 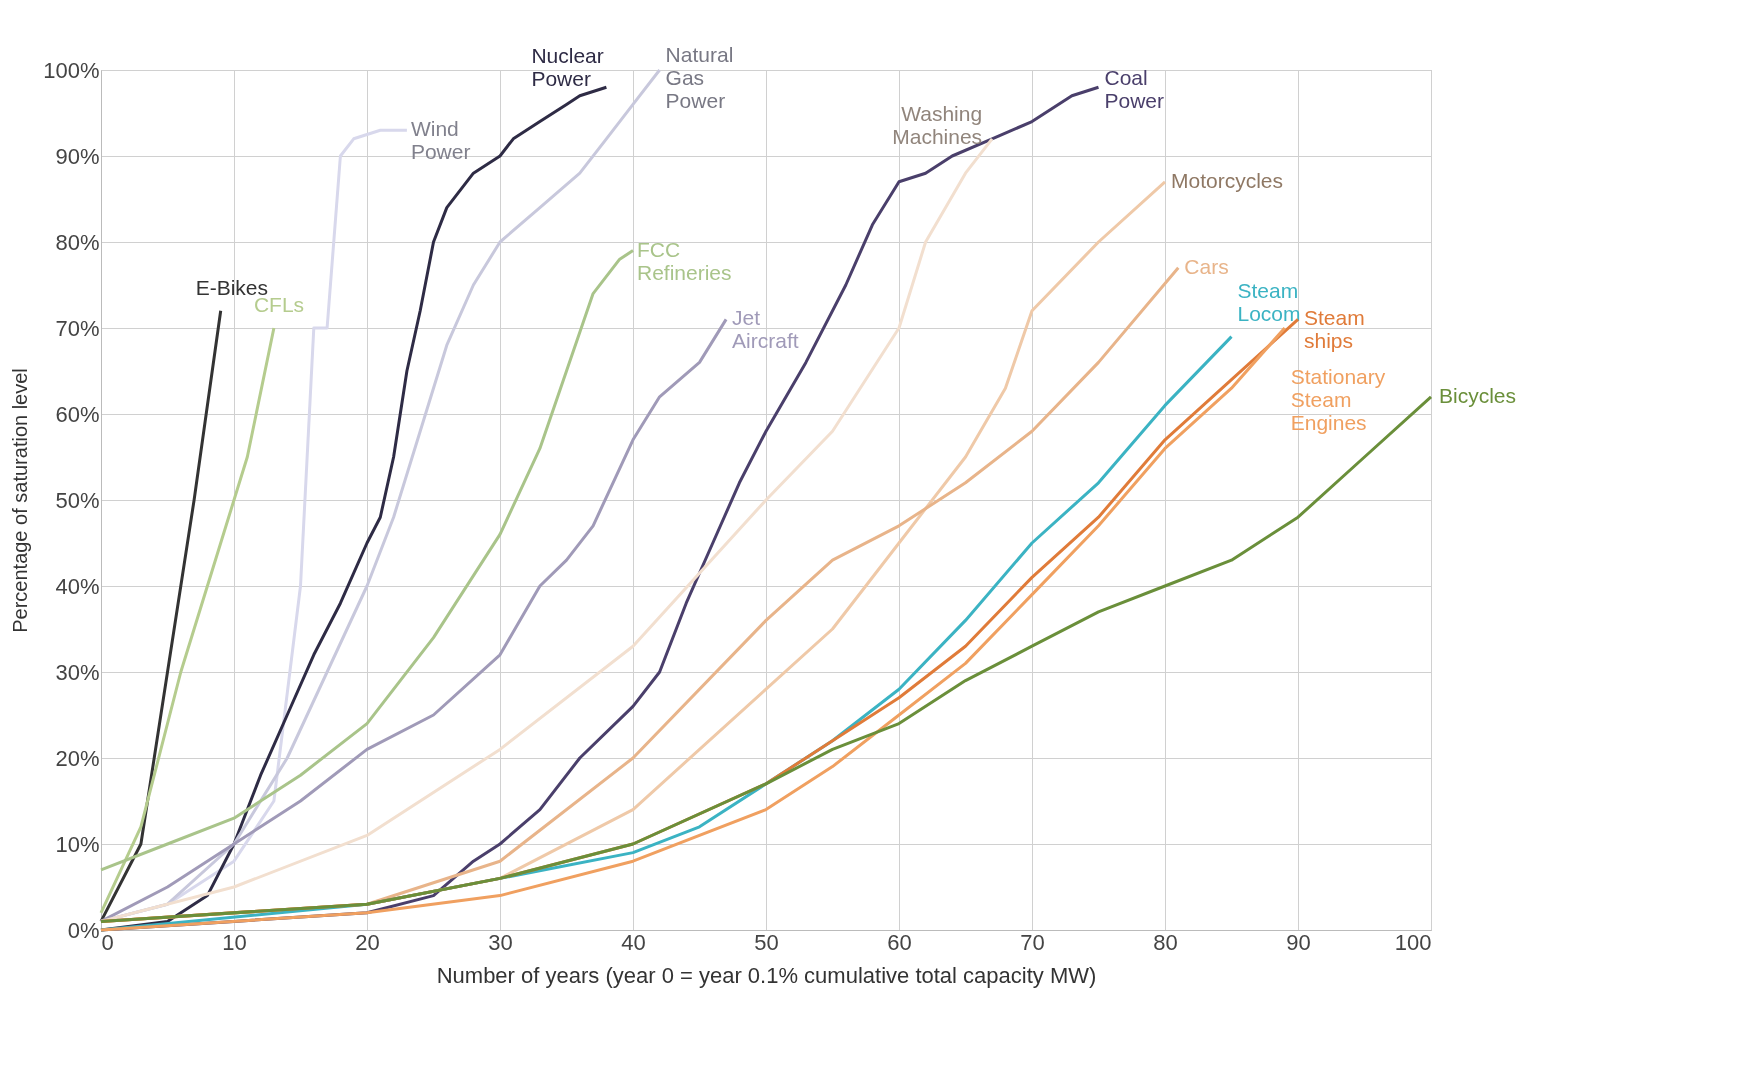 What do you see at coordinates (567, 67) in the screenshot?
I see `series-label: Nuclear Power` at bounding box center [567, 67].